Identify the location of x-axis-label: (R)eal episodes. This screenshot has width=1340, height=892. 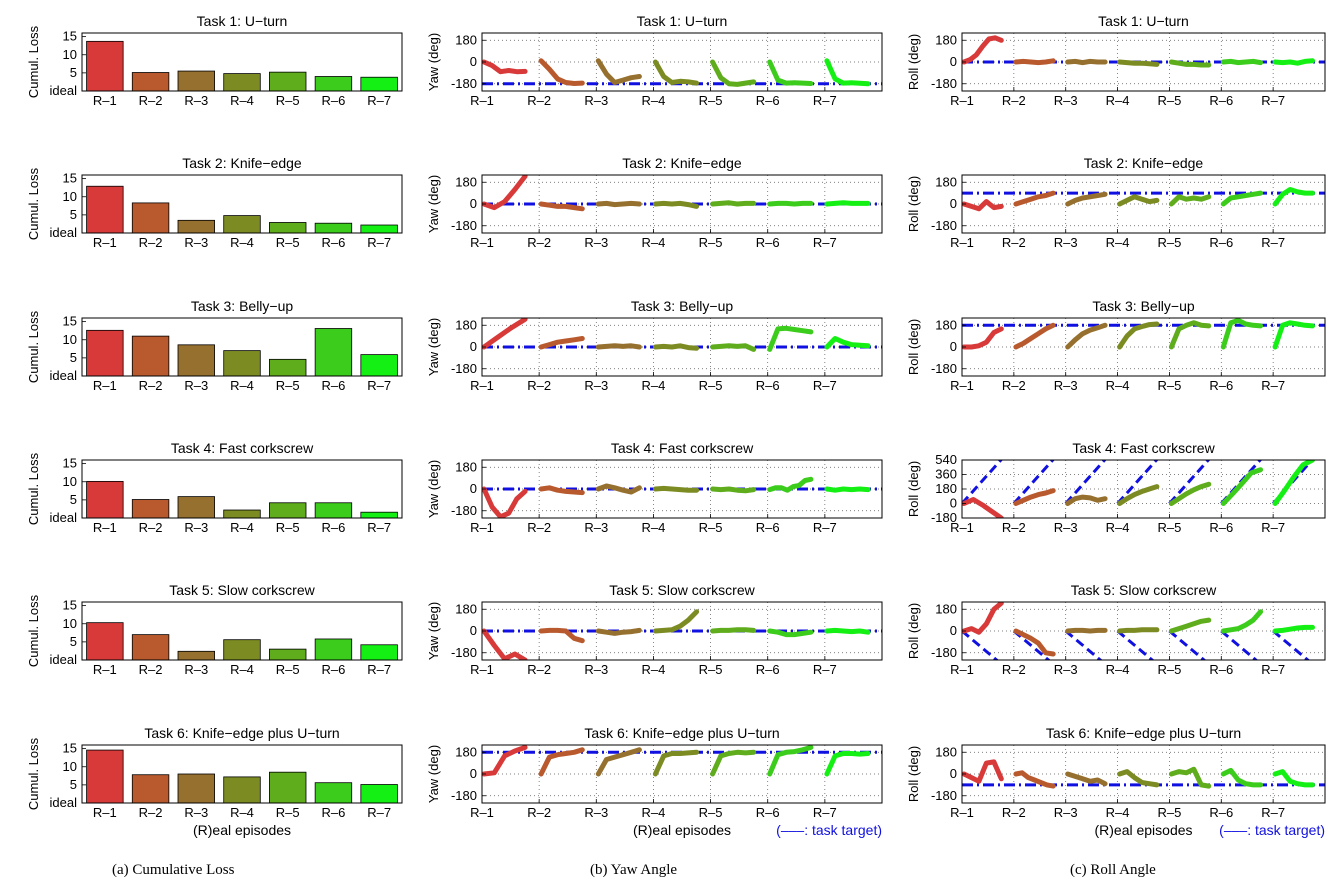
(1143, 830).